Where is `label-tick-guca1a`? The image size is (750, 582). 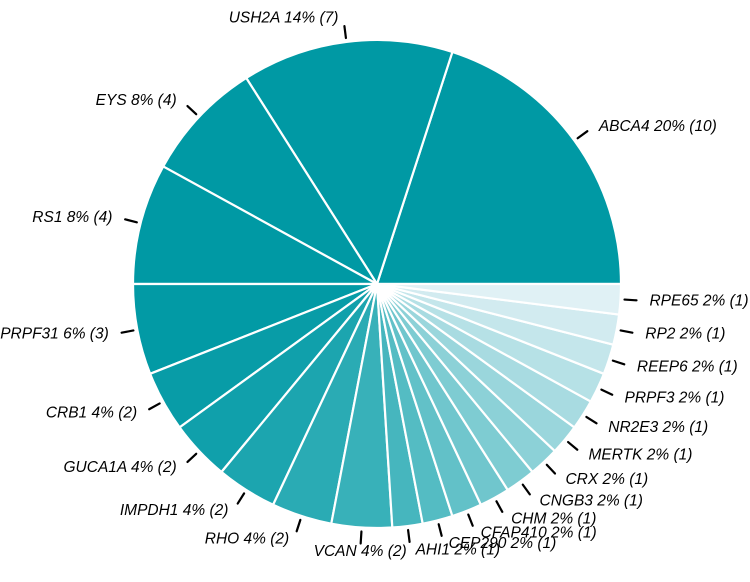 label-tick-guca1a is located at coordinates (192, 458).